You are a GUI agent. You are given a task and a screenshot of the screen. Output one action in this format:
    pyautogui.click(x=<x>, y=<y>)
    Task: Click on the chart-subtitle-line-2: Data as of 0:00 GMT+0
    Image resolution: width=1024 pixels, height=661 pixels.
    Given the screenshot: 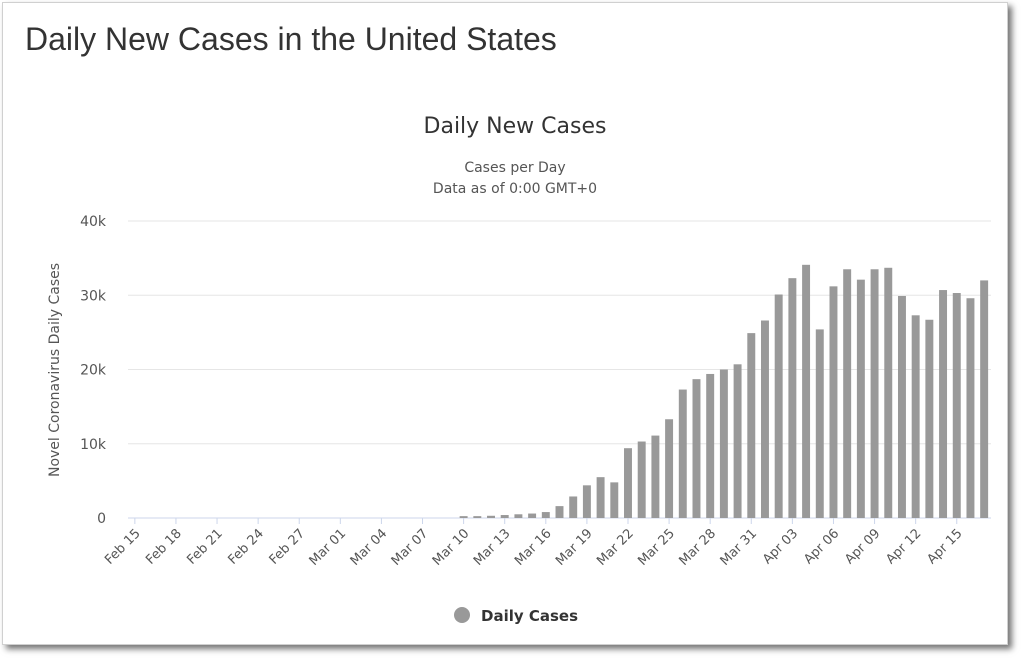 What is the action you would take?
    pyautogui.click(x=515, y=189)
    